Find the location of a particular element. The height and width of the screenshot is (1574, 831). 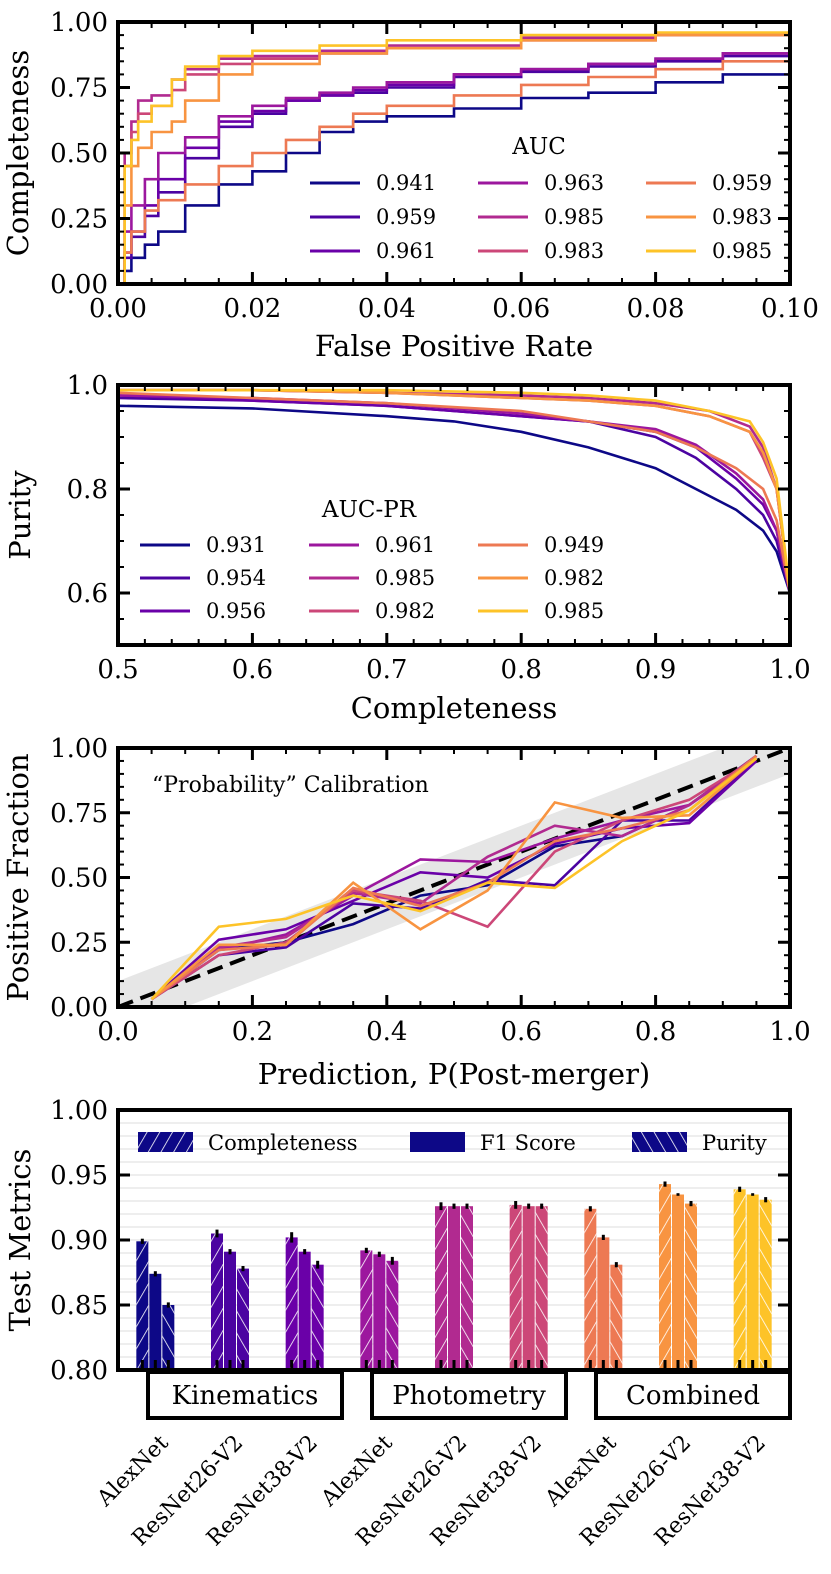

group-label: Photometry is located at coordinates (469, 1396).